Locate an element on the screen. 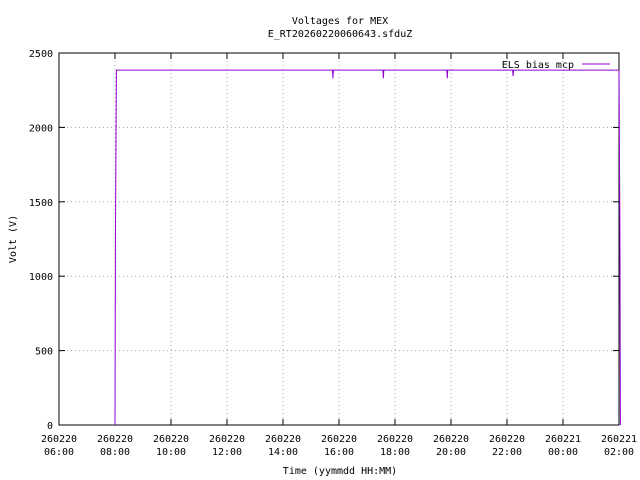 This screenshot has width=640, height=480. y-tick-label: 500 is located at coordinates (44, 352).